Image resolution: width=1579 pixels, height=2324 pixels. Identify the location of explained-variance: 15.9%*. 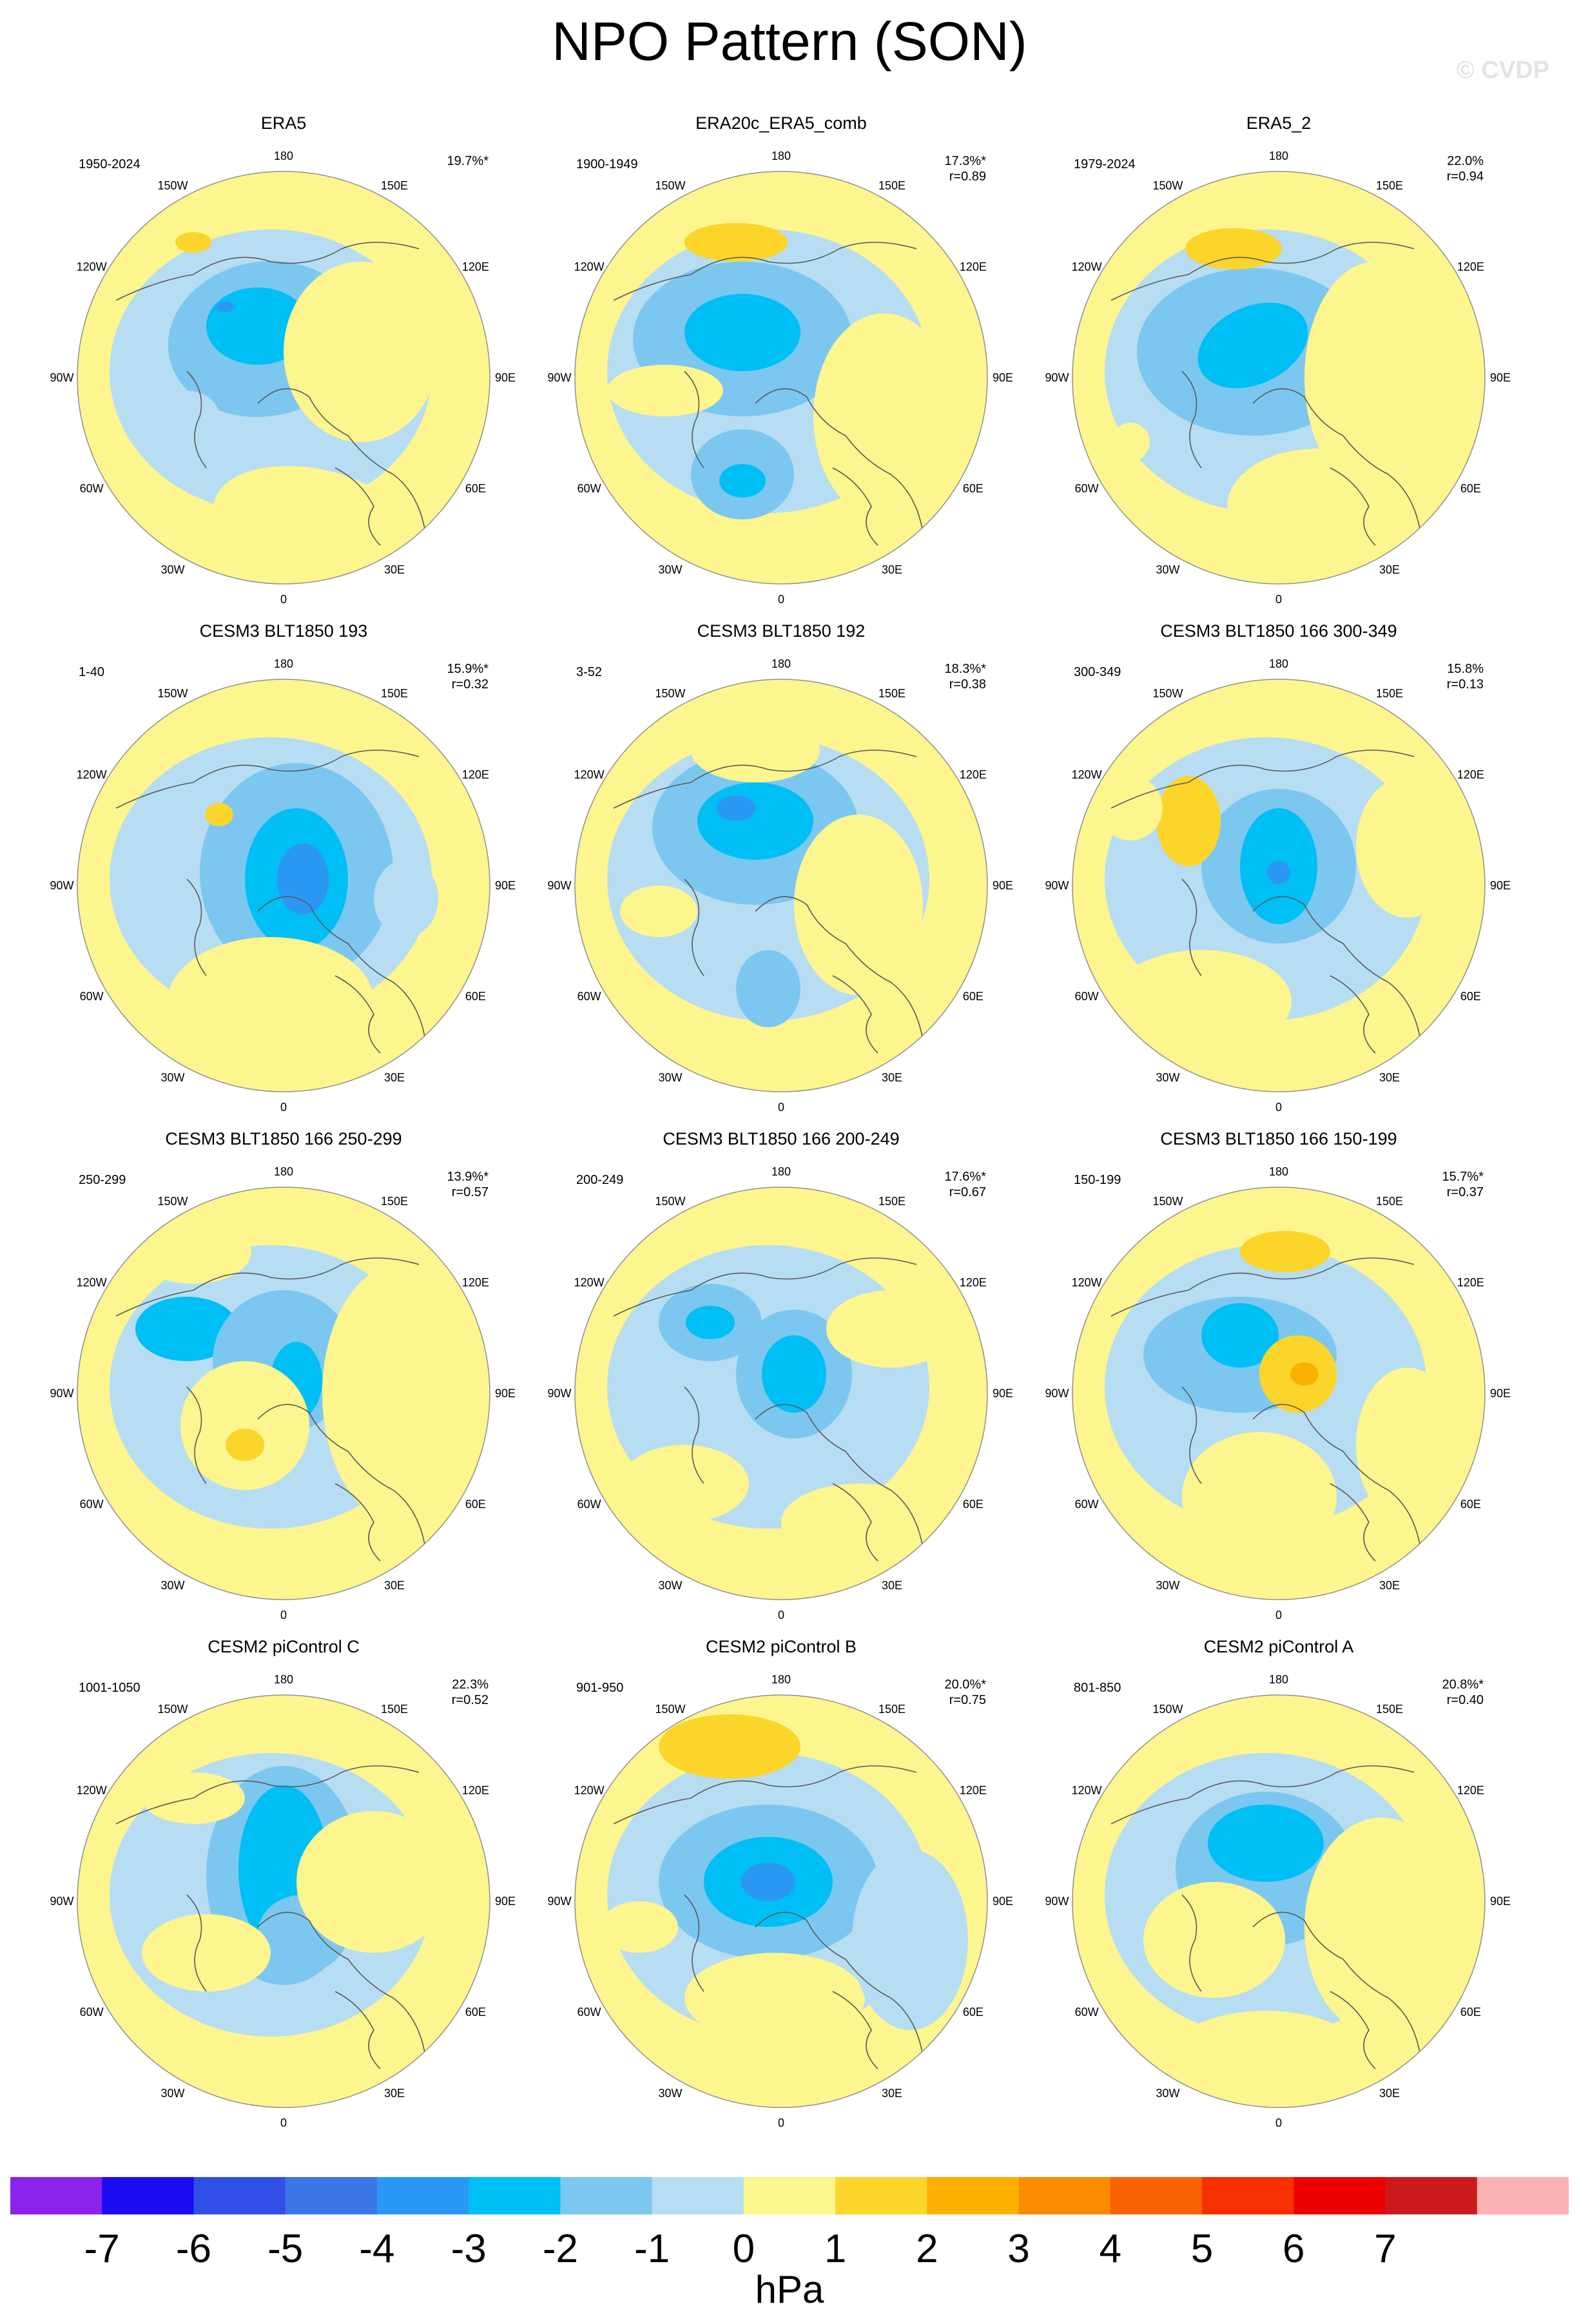
(468, 669).